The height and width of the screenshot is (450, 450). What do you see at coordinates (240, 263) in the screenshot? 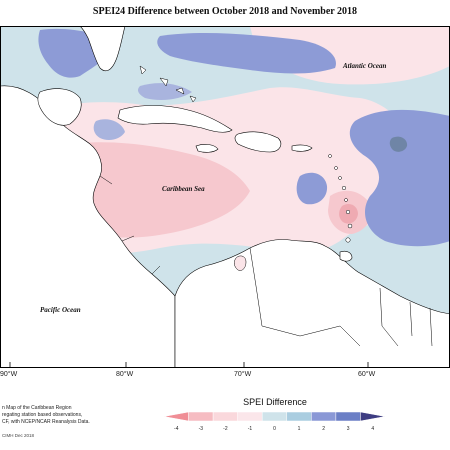
I see `lake-maracaibo` at bounding box center [240, 263].